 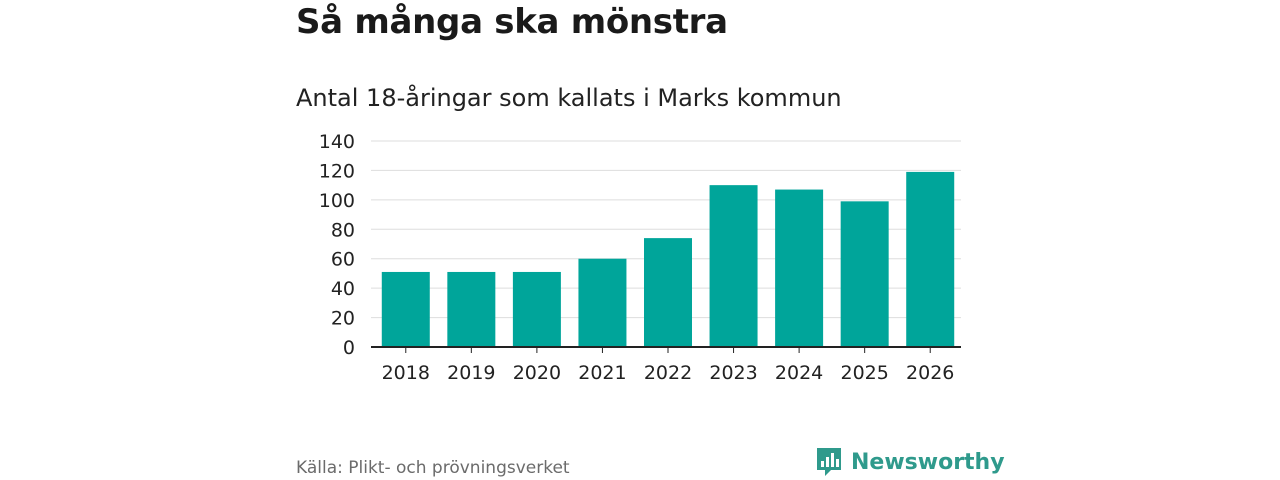 I want to click on newsworthy-chart-icon, so click(x=829, y=462).